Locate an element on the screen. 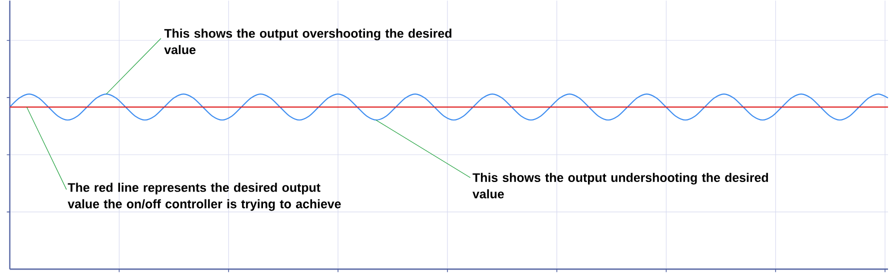 The height and width of the screenshot is (279, 892). text: This shows the output overshooting the desired value is located at coordinates (308, 41).